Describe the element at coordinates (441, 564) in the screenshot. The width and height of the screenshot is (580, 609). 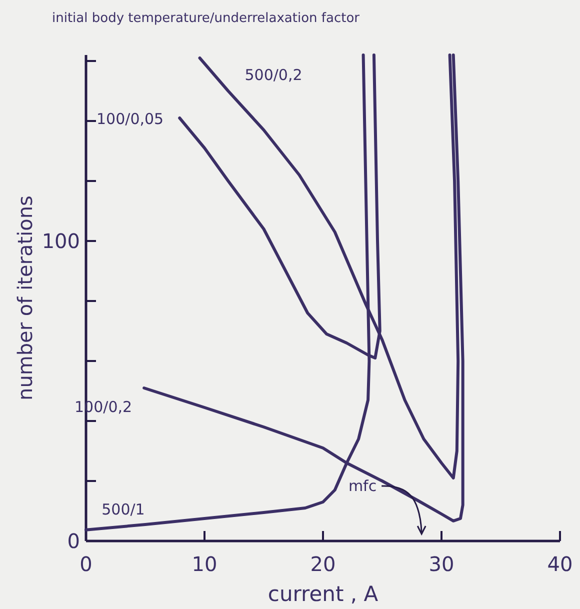
I see `x-tick-label: 30` at that location.